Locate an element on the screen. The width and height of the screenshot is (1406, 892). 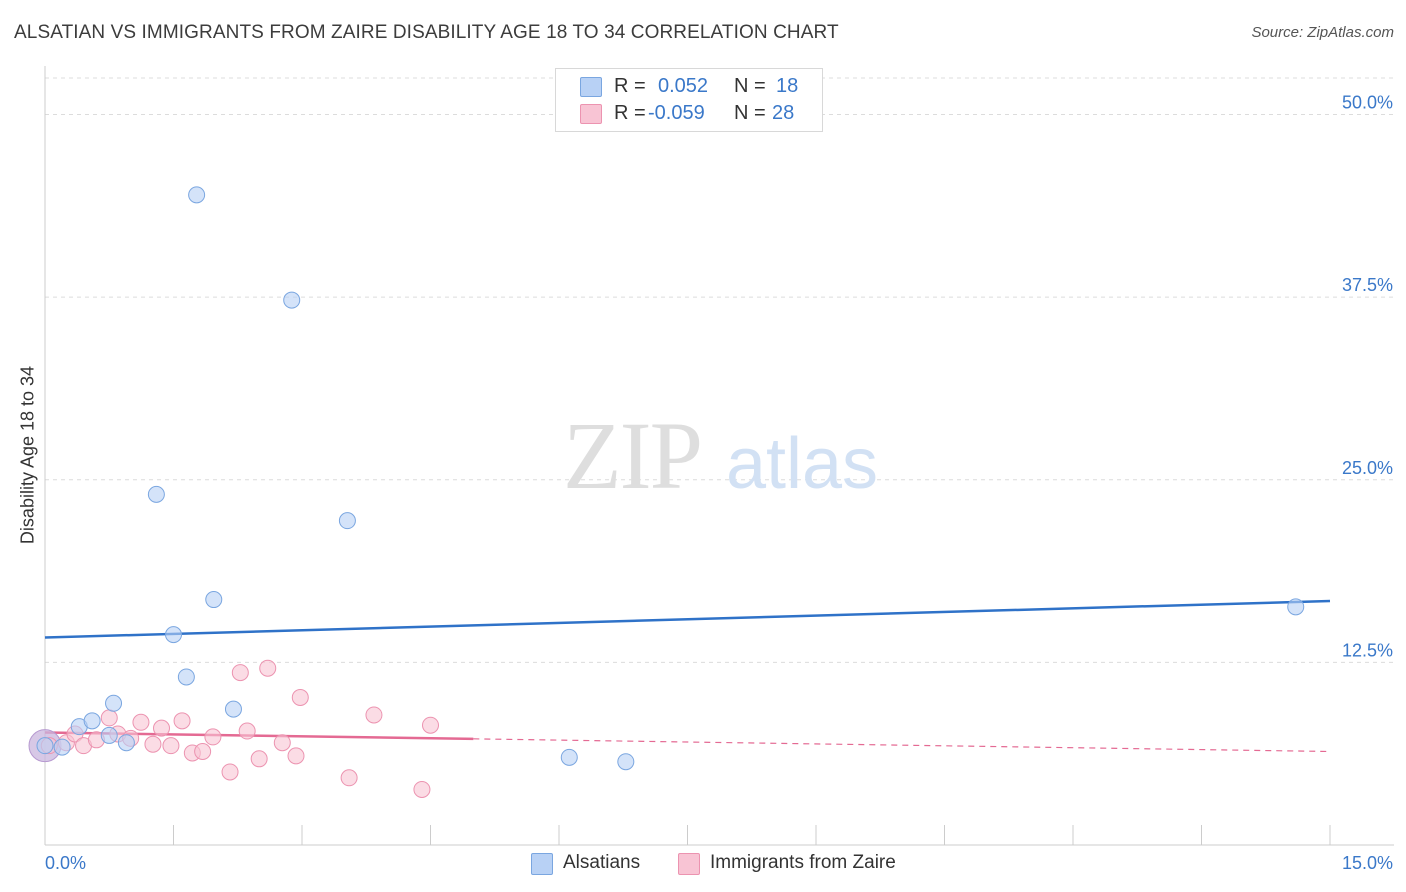
x-tick-label: 0.0% is located at coordinates (65, 863).